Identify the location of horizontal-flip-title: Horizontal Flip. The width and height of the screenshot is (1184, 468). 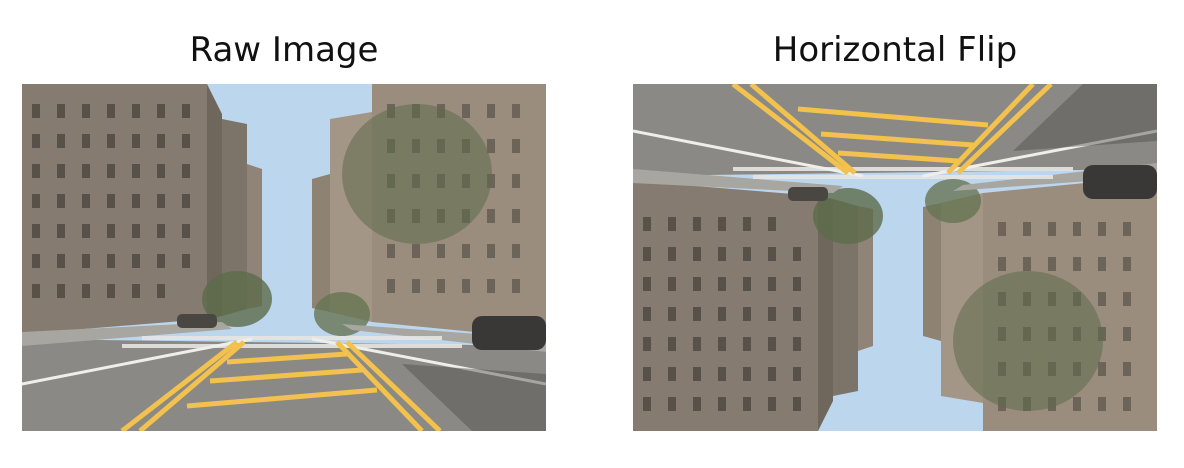
(895, 50).